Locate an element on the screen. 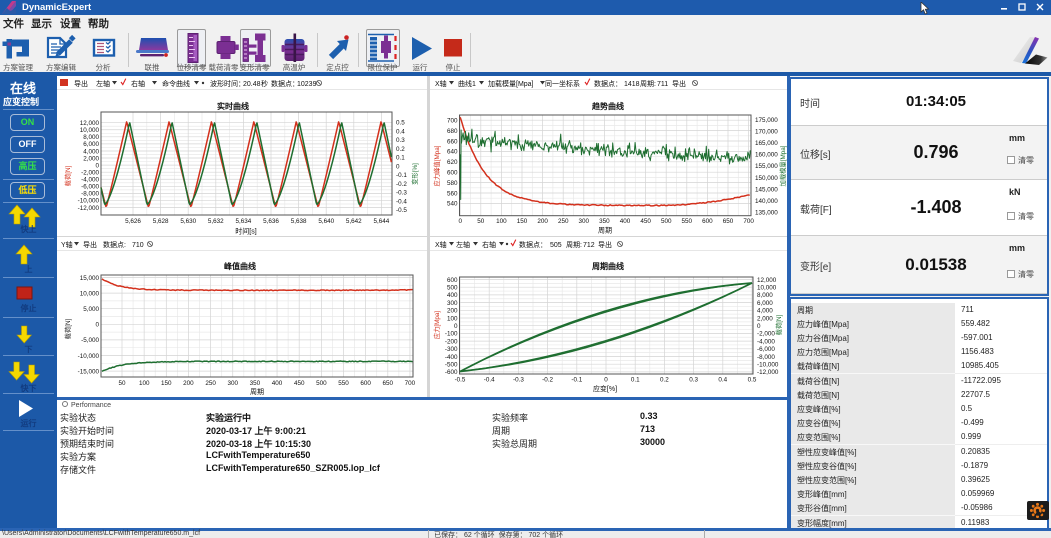 This screenshot has height=538, width=1051. svg-text: 趋势曲线 is located at coordinates (607, 106).